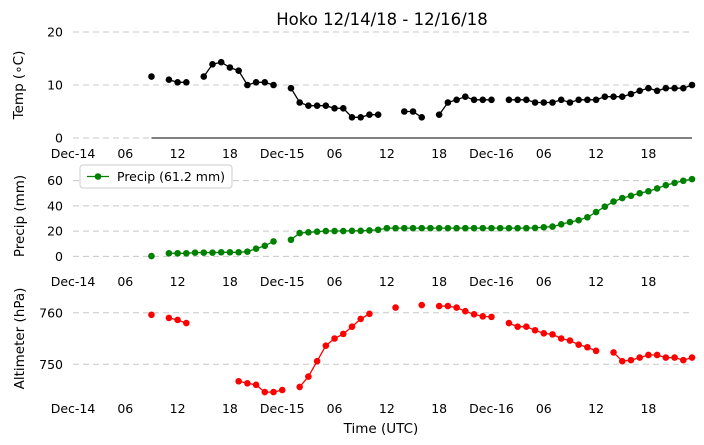 This screenshot has height=445, width=704. I want to click on precipitation-xtick-label: Dec-16, so click(491, 281).